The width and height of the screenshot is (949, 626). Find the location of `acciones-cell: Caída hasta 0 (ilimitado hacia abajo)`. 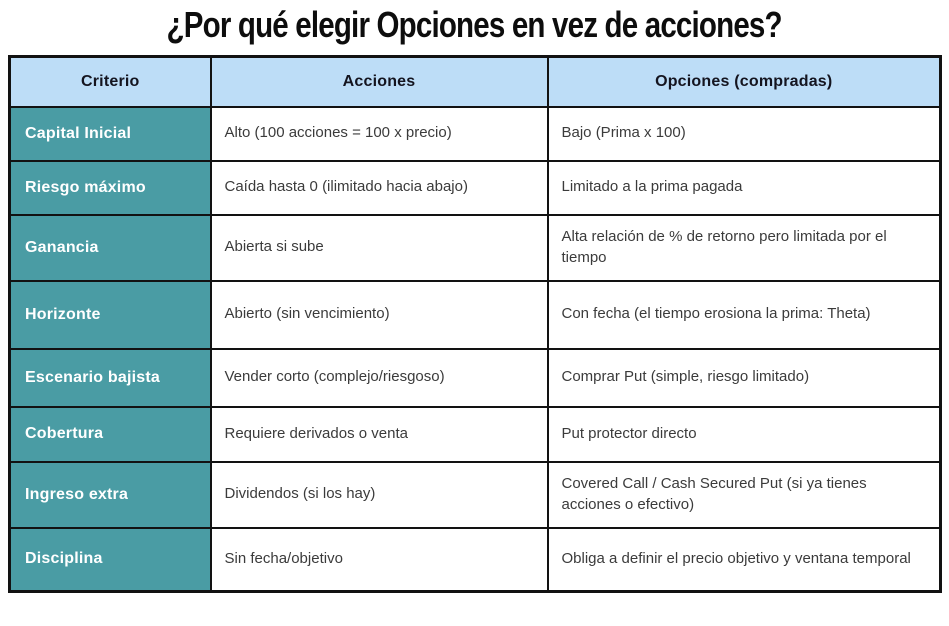

acciones-cell: Caída hasta 0 (ilimitado hacia abajo) is located at coordinates (379, 187).